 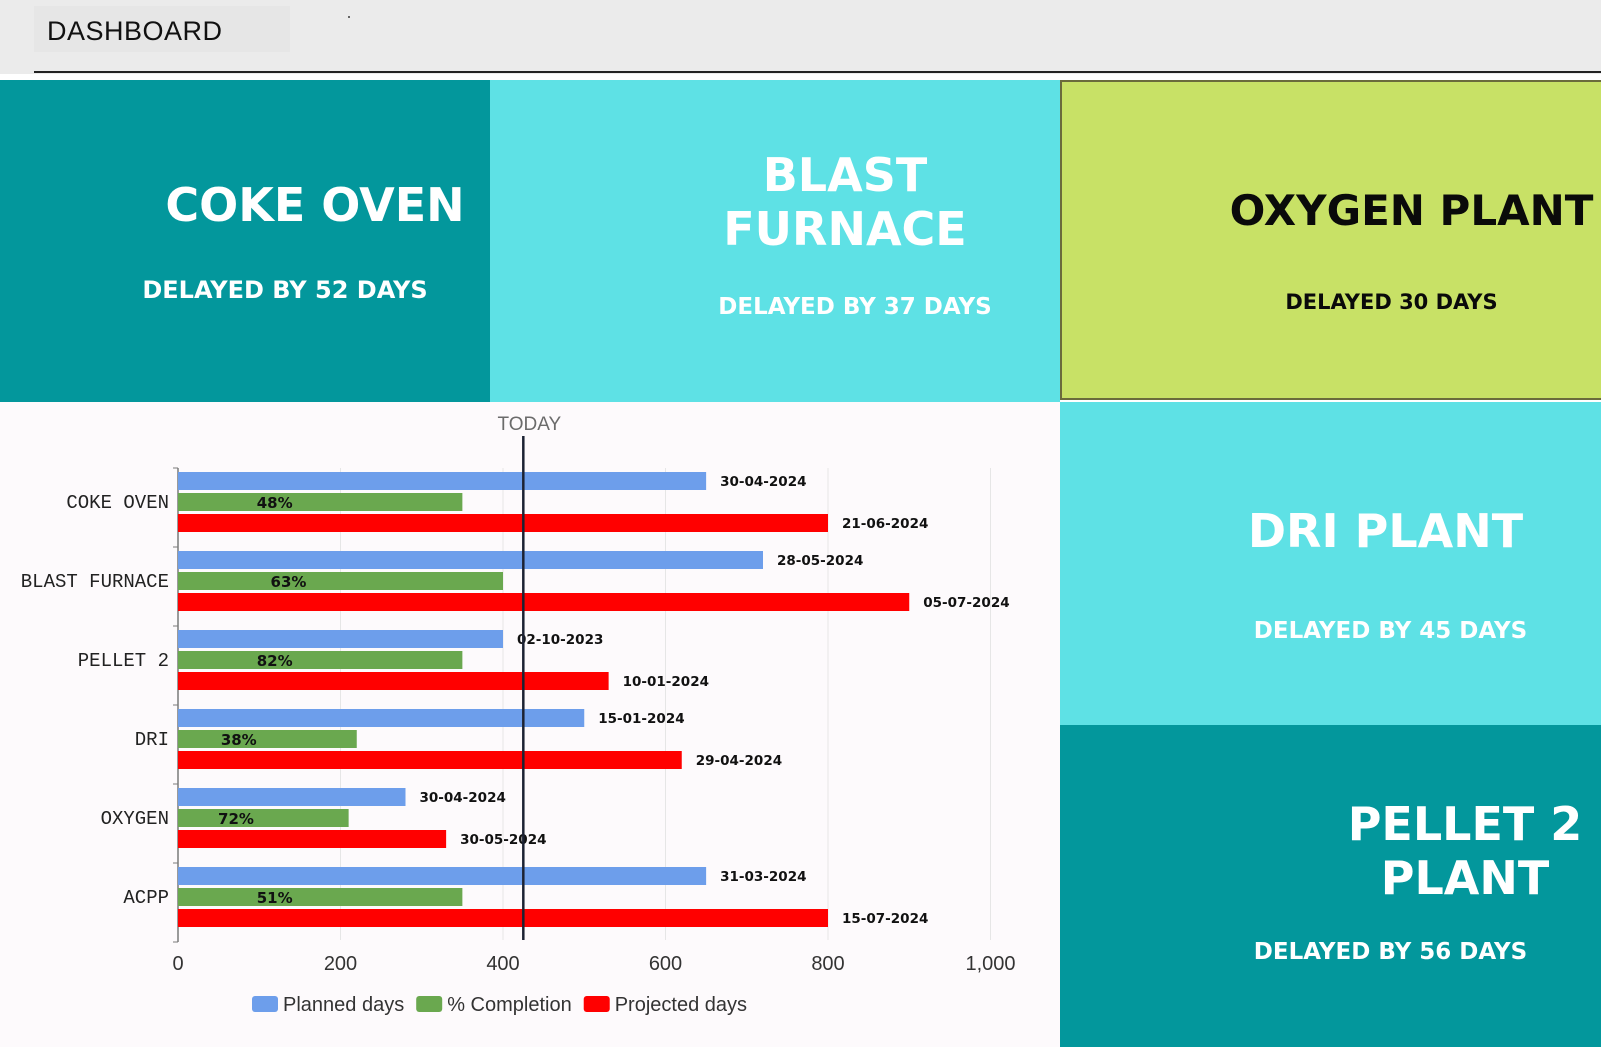 I want to click on oxygen-plant-title: OXYGEN PLANT, so click(x=1411, y=210).